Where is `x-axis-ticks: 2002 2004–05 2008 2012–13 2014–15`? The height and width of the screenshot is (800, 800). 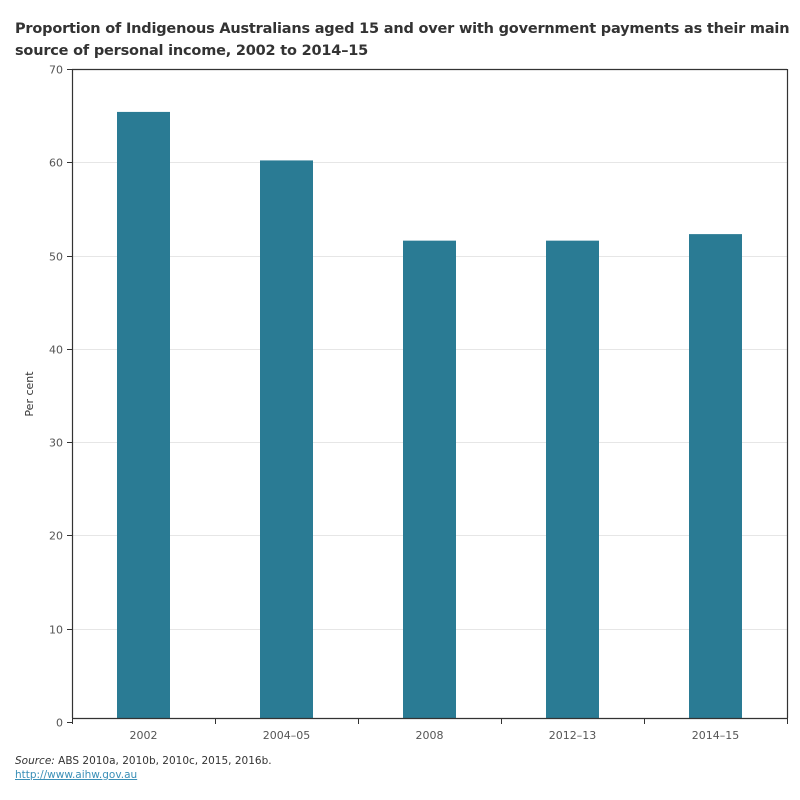
x-axis-ticks: 2002 2004–05 2008 2012–13 2014–15 is located at coordinates (430, 730).